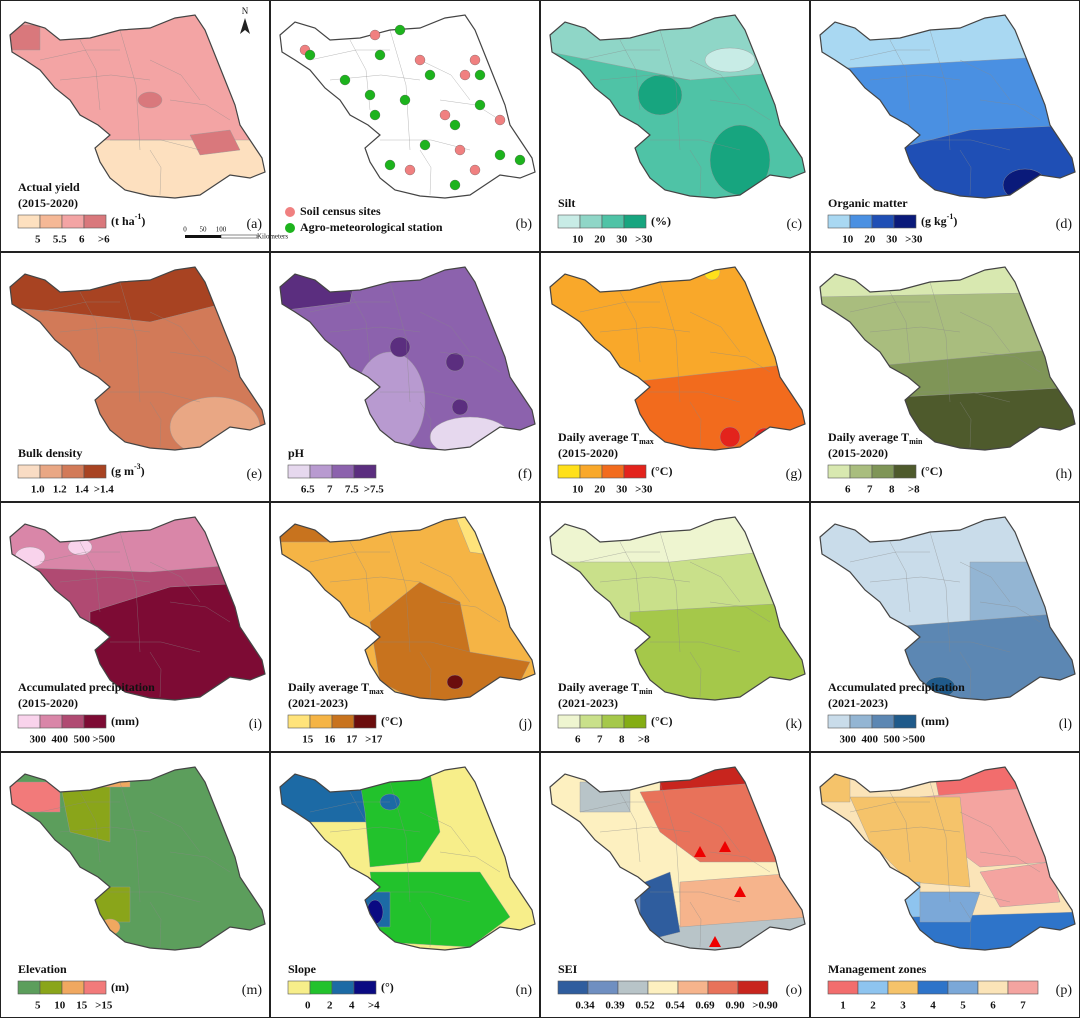  I want to click on north-arrow, so click(245, 26).